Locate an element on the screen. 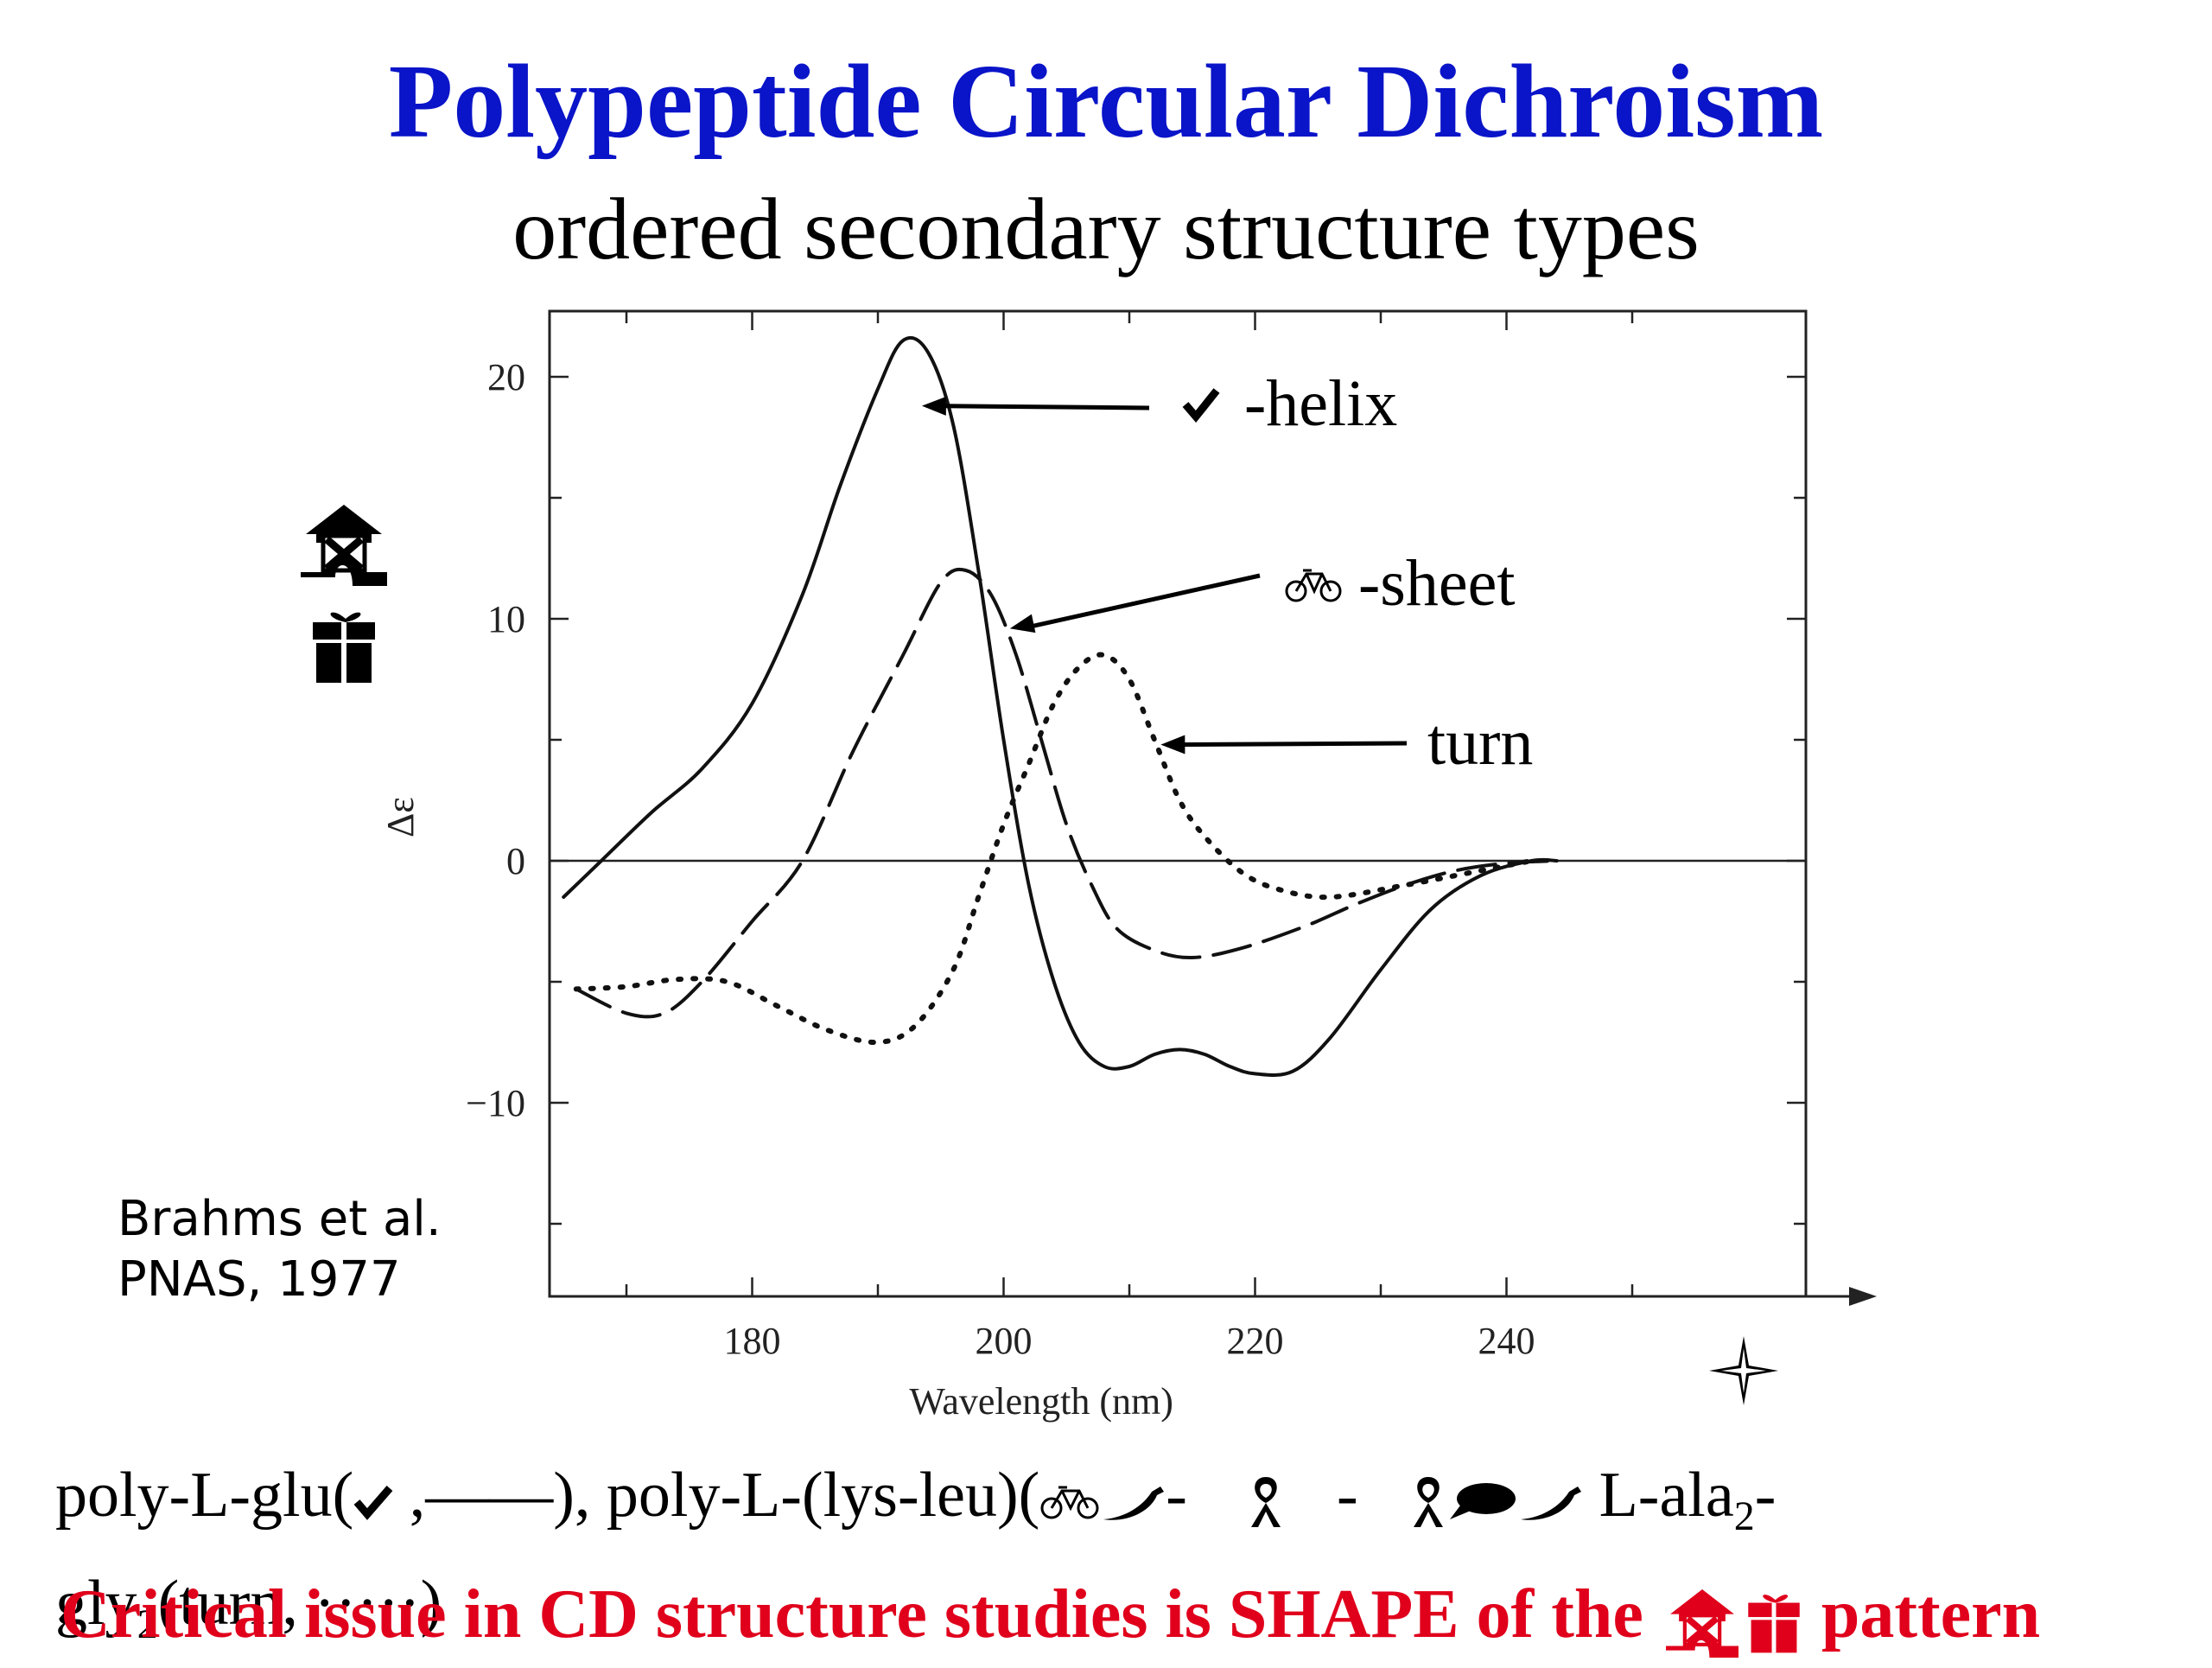  caption-subscript-1: 2 is located at coordinates (1744, 1516).